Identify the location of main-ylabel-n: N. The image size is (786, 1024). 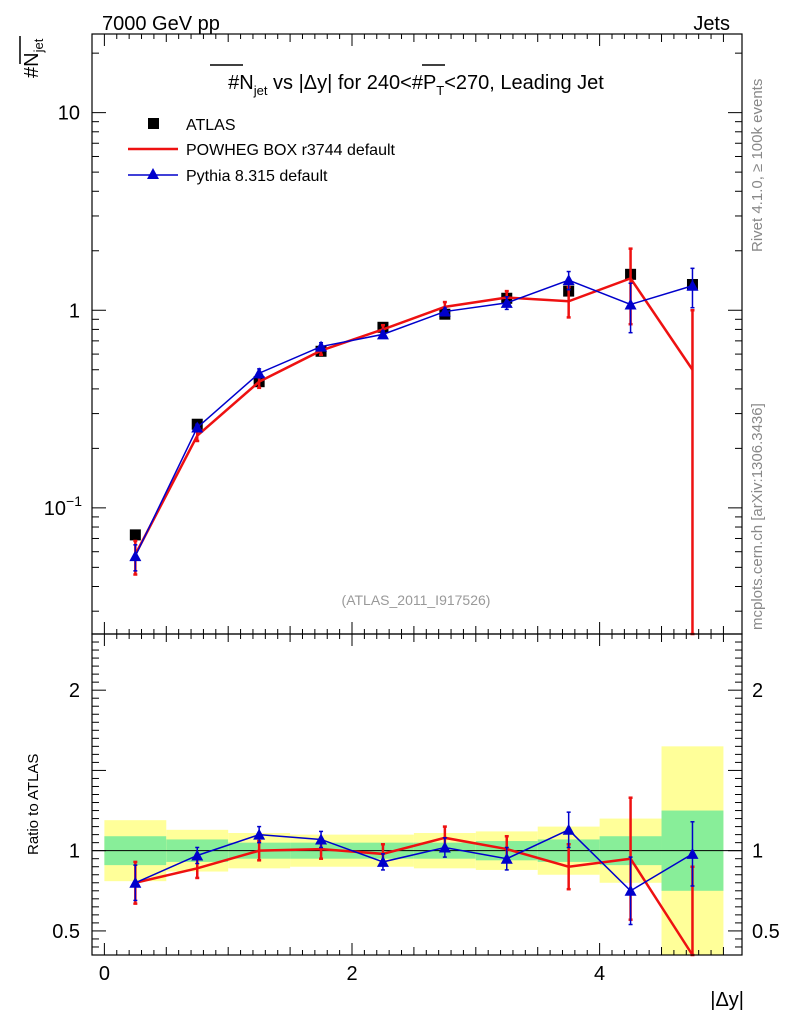
(32, 59).